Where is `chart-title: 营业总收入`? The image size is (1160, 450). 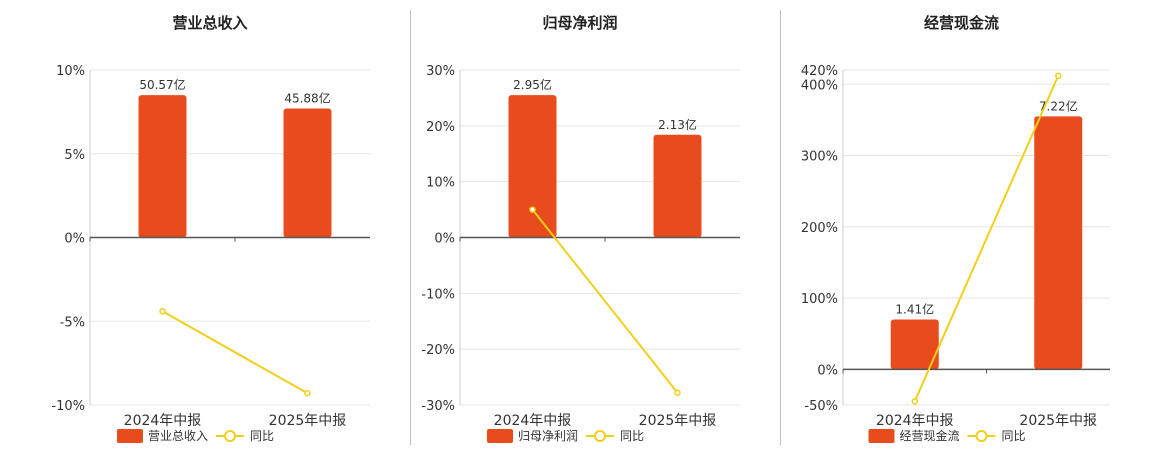 chart-title: 营业总收入 is located at coordinates (209, 23).